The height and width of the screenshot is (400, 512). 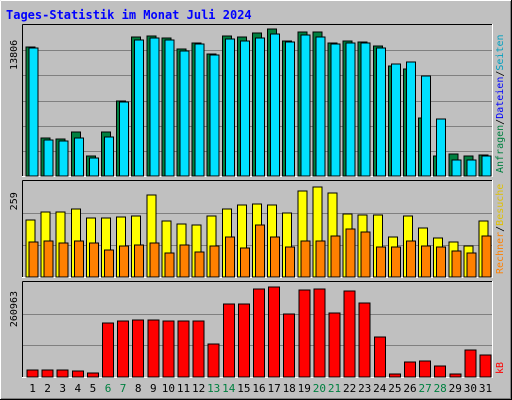 I want to click on x-axis-day-label: 8, so click(x=138, y=388).